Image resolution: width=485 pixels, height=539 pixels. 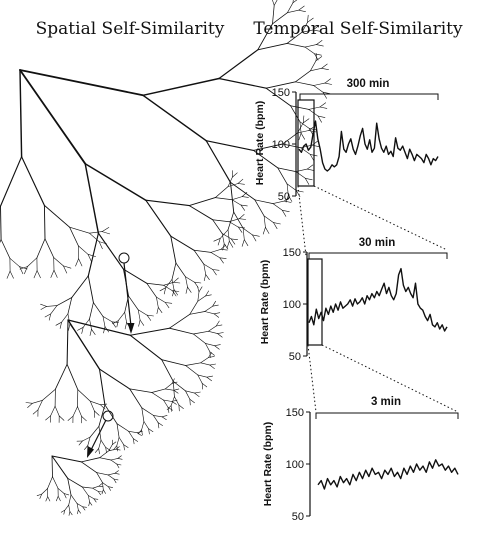 What do you see at coordinates (281, 93) in the screenshot?
I see `ytick-label: 150` at bounding box center [281, 93].